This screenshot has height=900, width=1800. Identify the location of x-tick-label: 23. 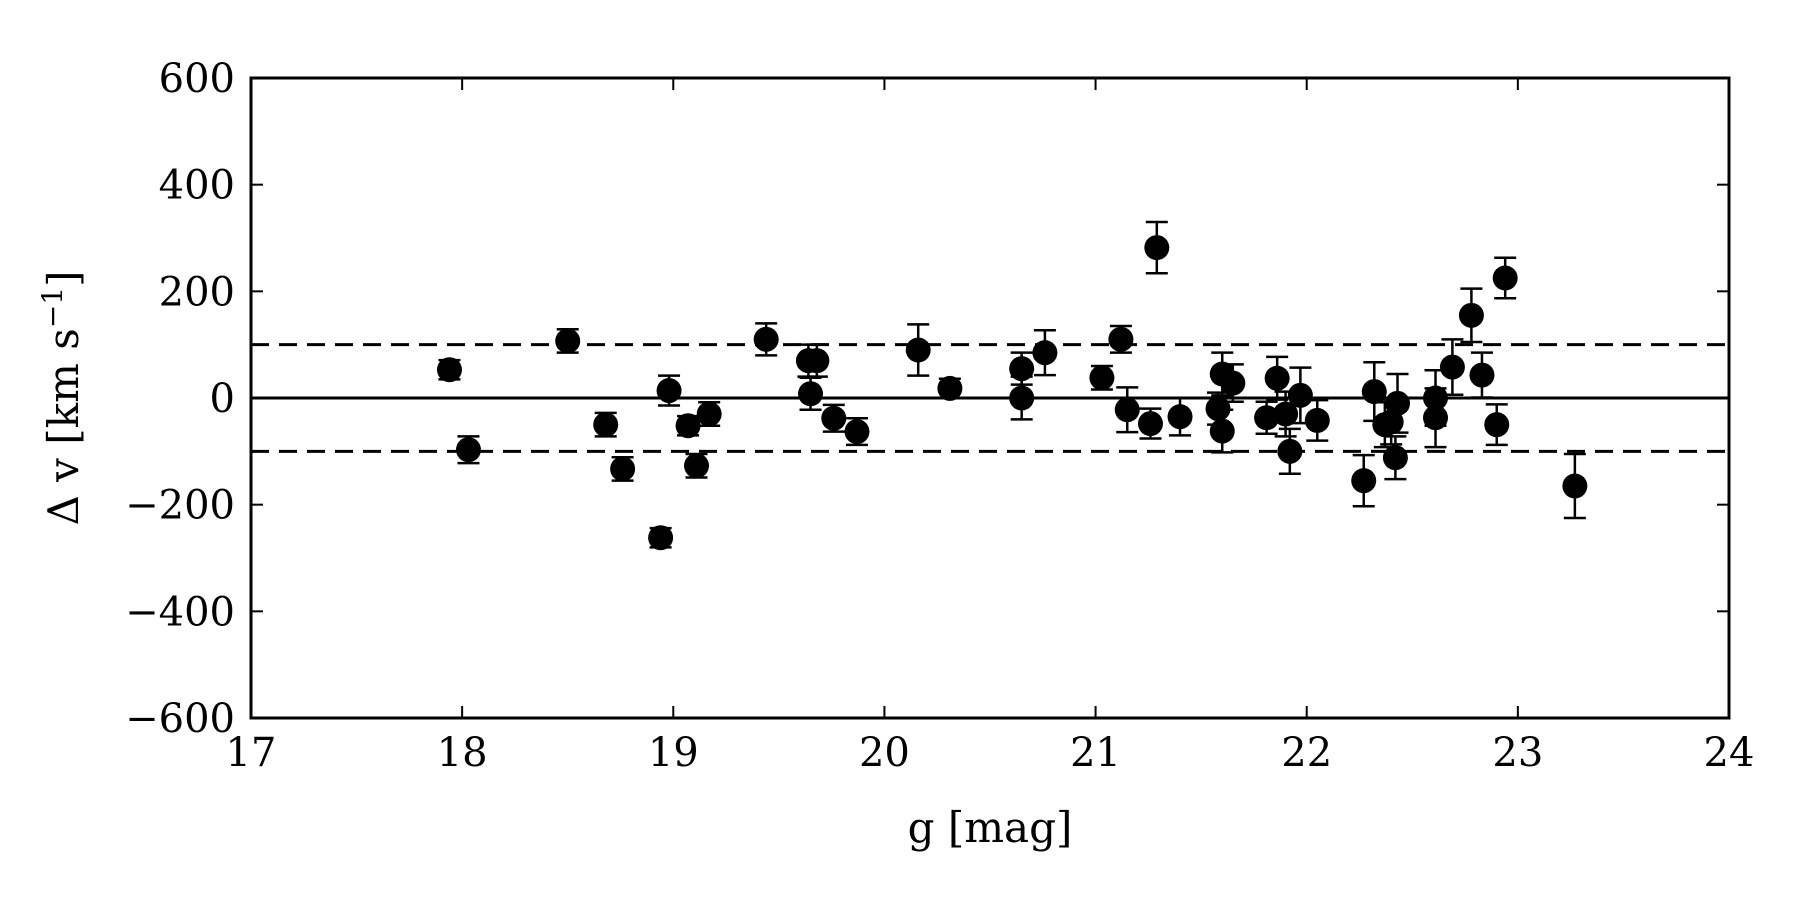
(1517, 753).